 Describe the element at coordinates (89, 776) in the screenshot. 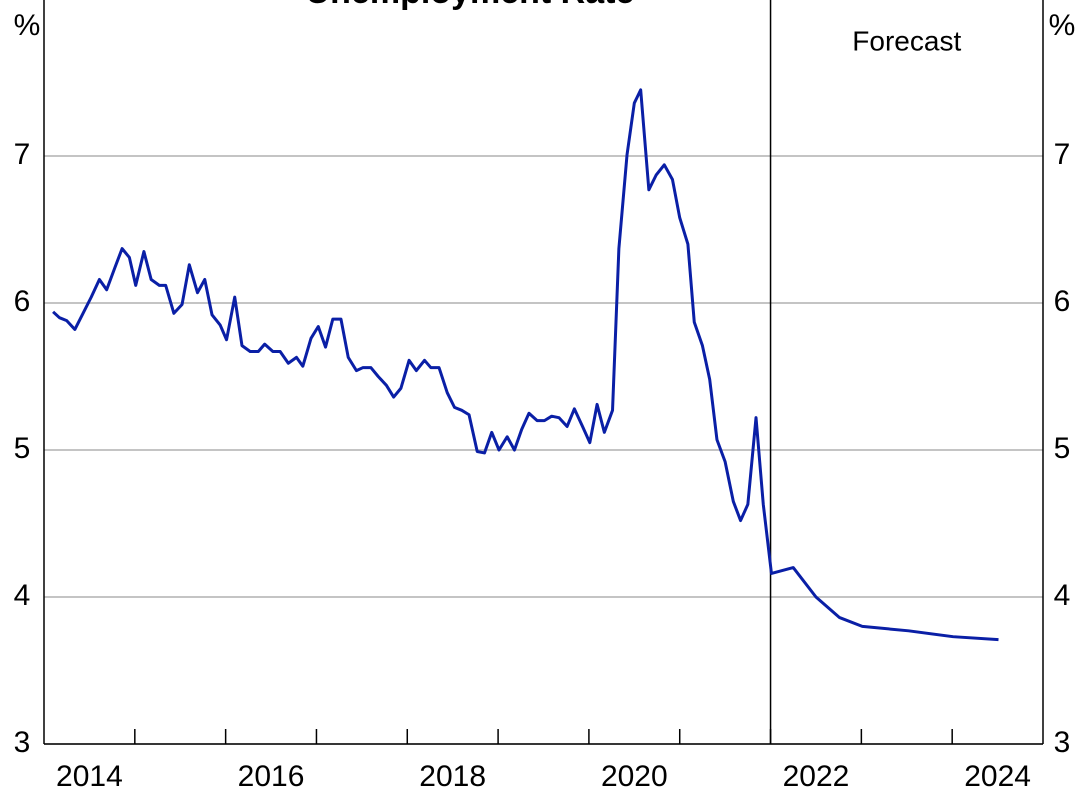

I see `x-tick-label: 2014` at that location.